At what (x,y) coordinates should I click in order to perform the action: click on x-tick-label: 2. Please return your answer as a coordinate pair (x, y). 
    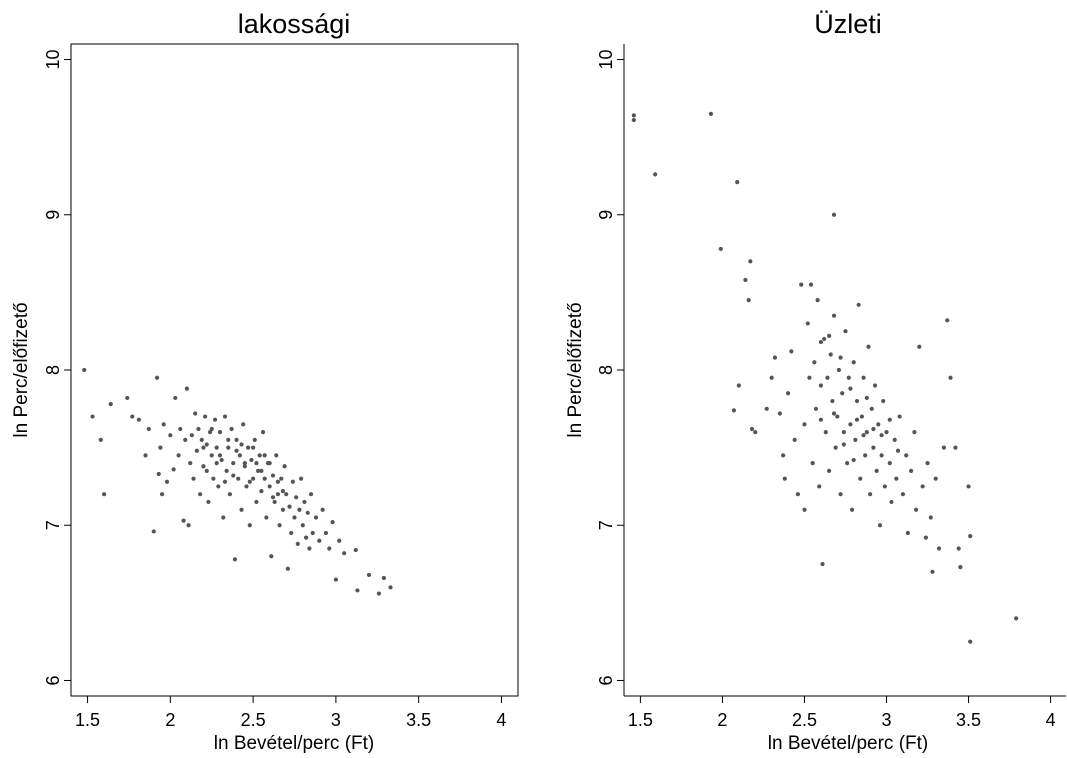
    Looking at the image, I should click on (722, 720).